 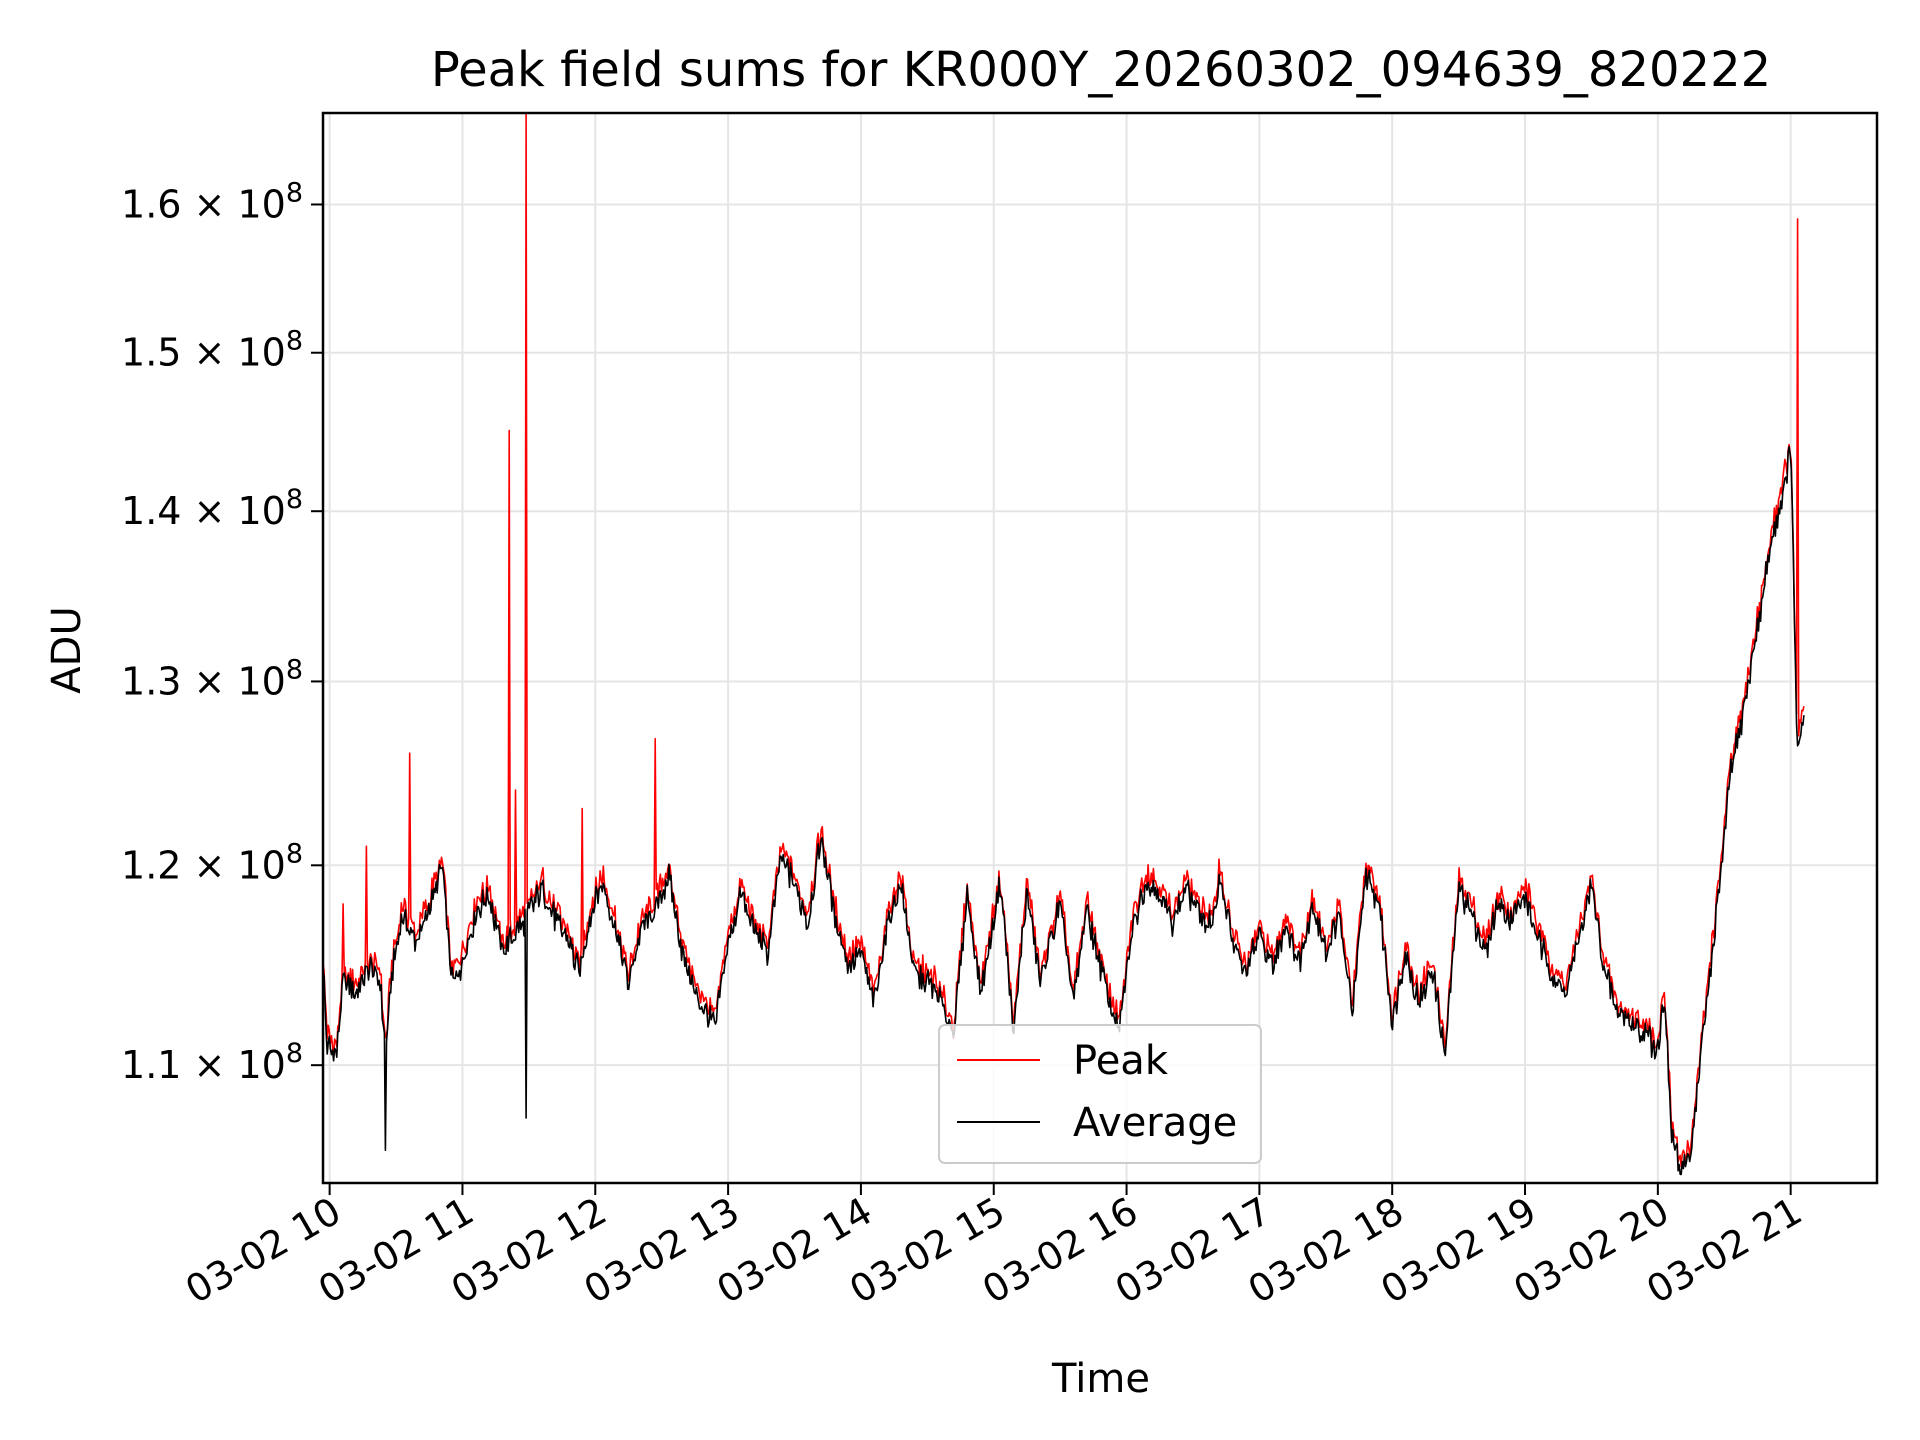 What do you see at coordinates (1155, 1123) in the screenshot?
I see `legend-label-average: Average` at bounding box center [1155, 1123].